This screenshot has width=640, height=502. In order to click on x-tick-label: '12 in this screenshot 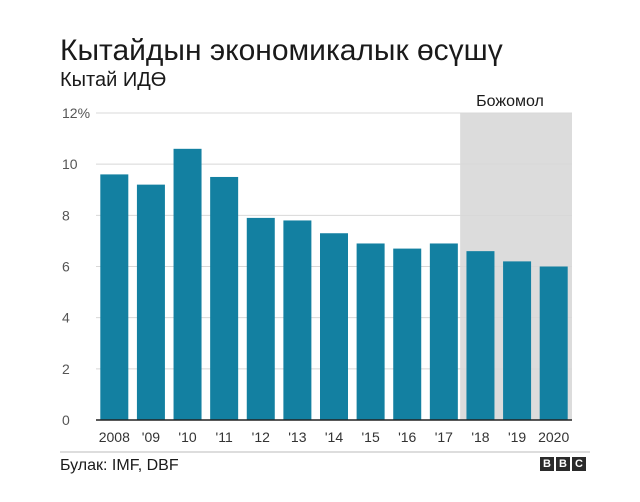, I will do `click(261, 437)`.